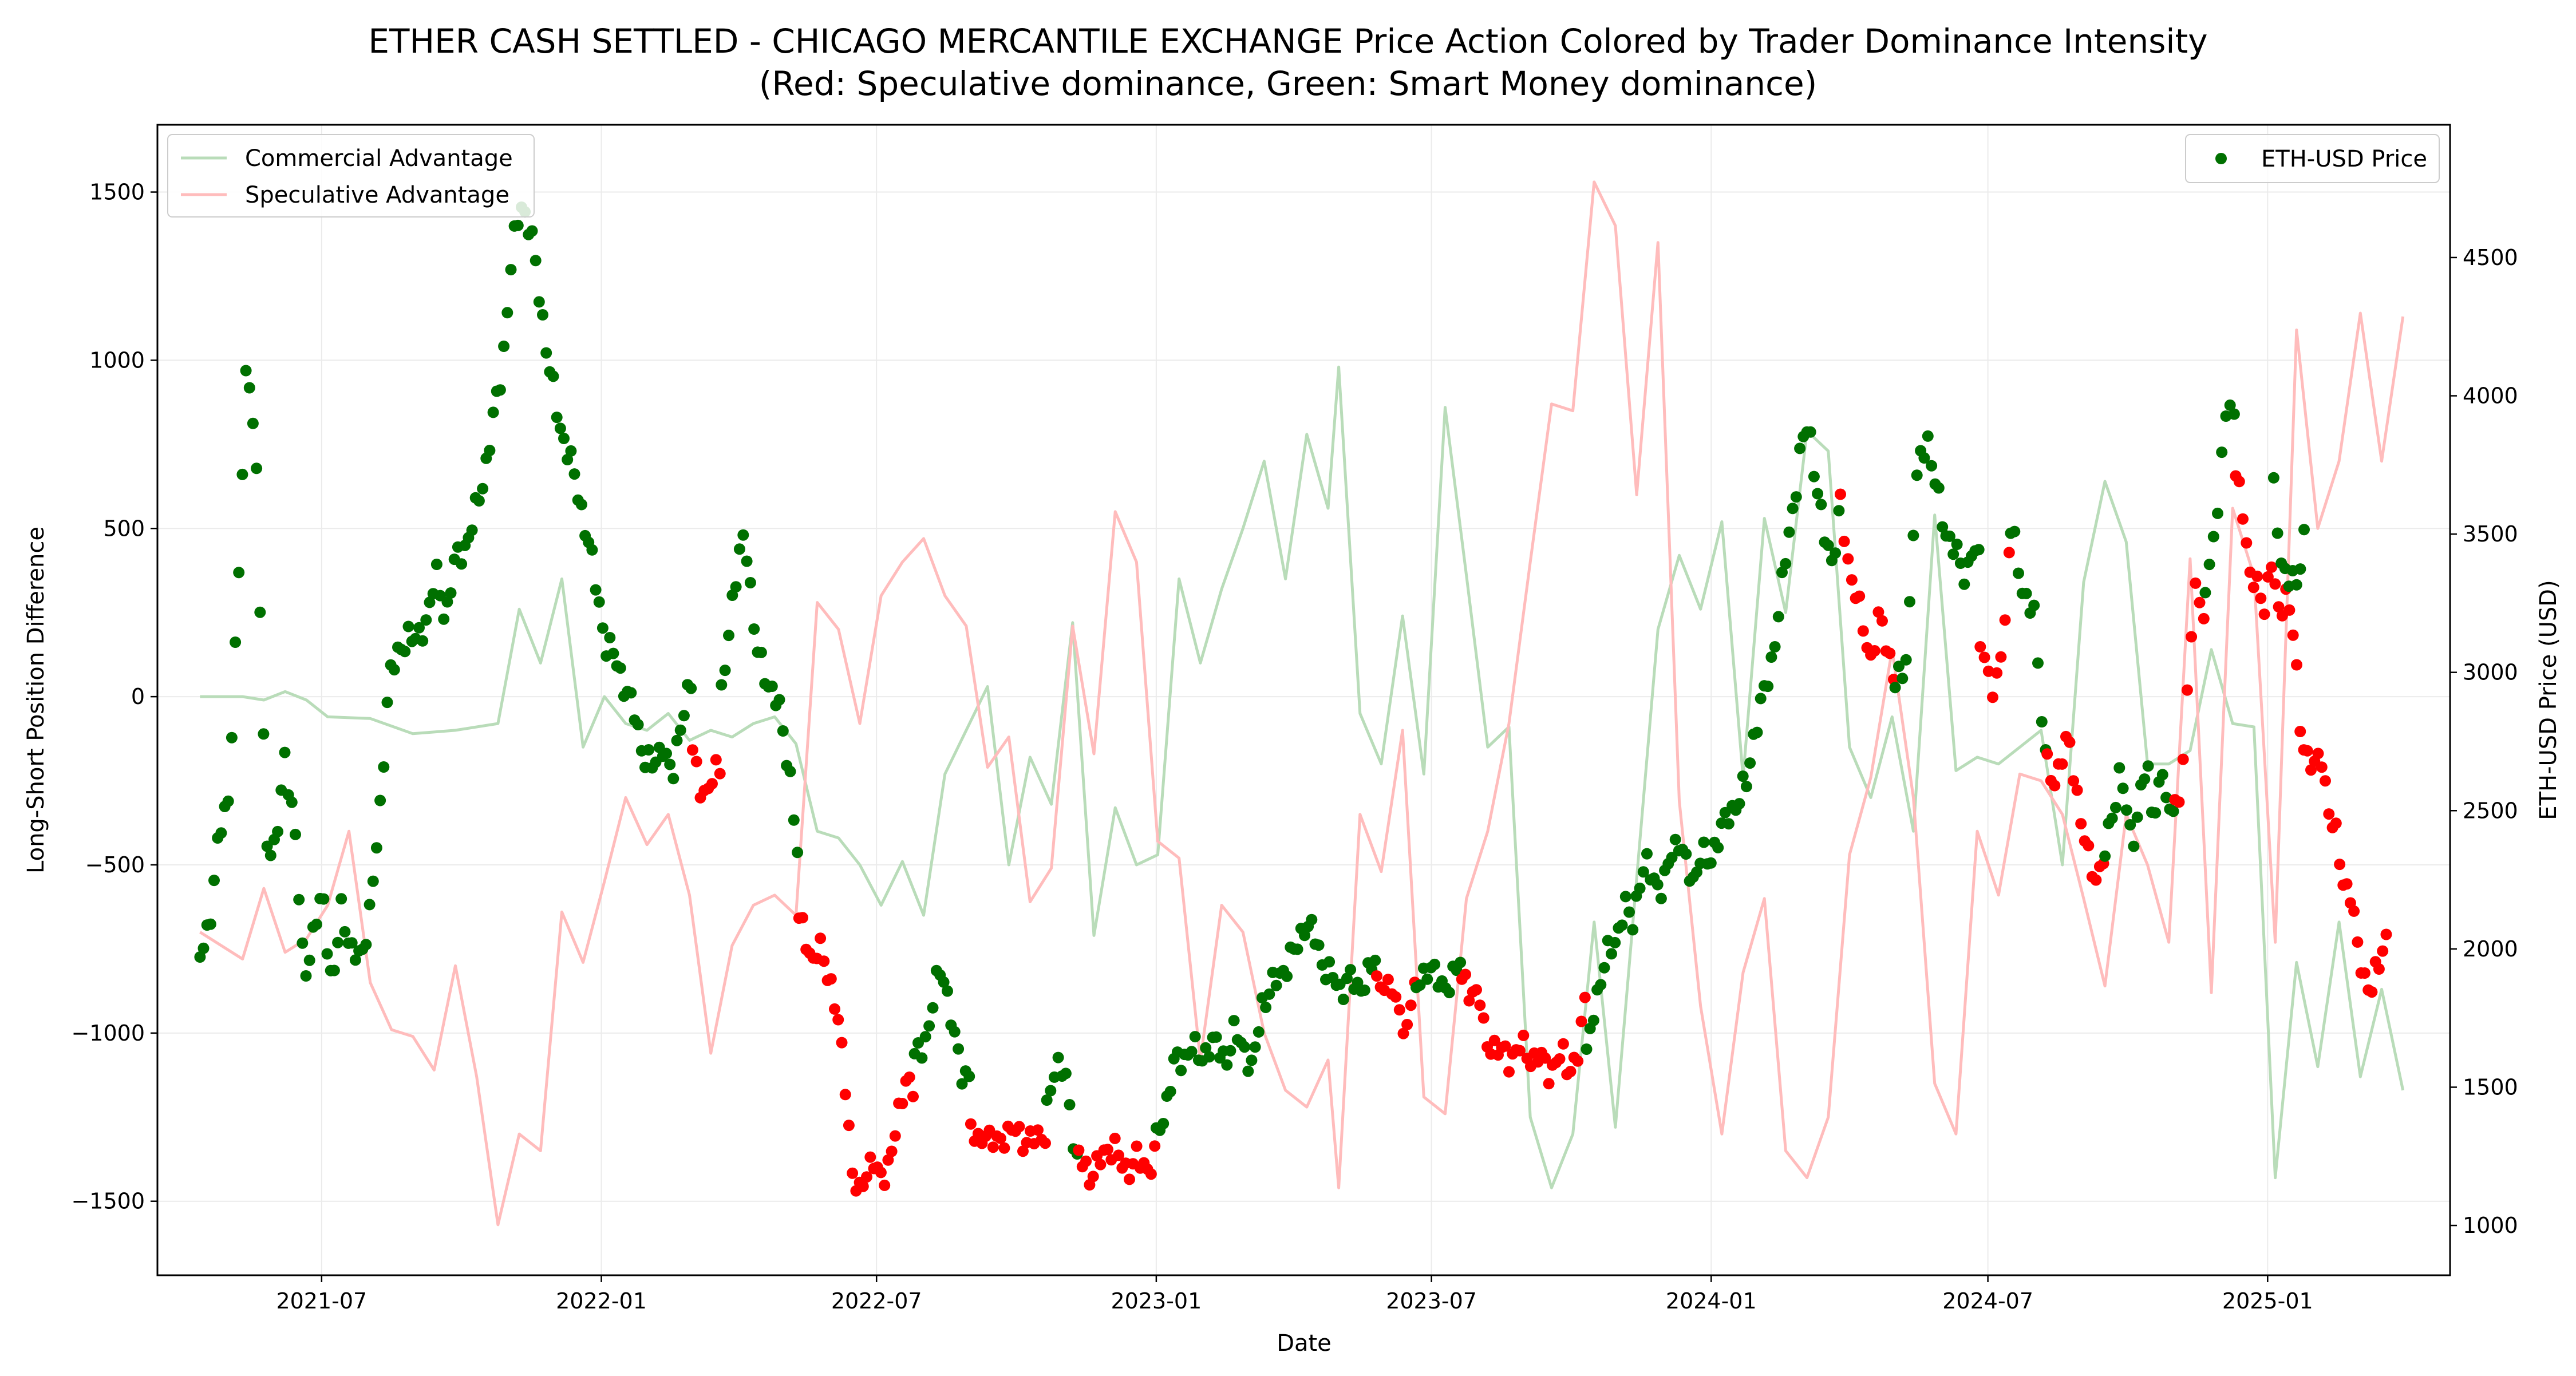 This screenshot has height=1376, width=2576. I want to click on y-right-tick-label: 2000, so click(2490, 949).